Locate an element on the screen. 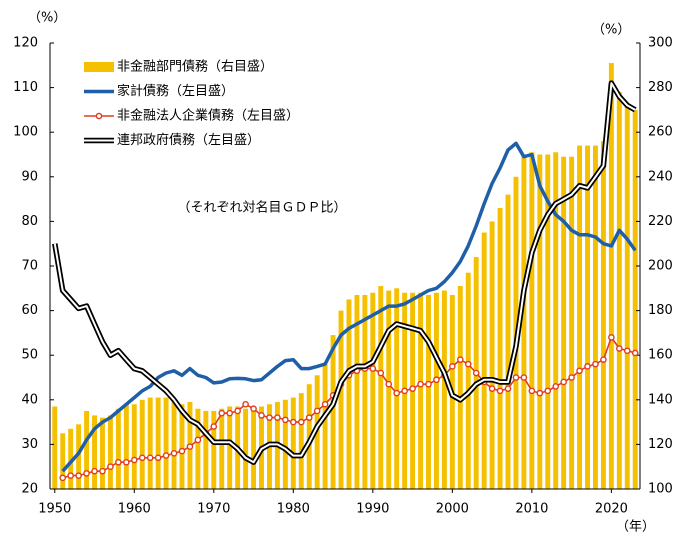 The width and height of the screenshot is (675, 536). y2-tick-label: 300 is located at coordinates (660, 43).